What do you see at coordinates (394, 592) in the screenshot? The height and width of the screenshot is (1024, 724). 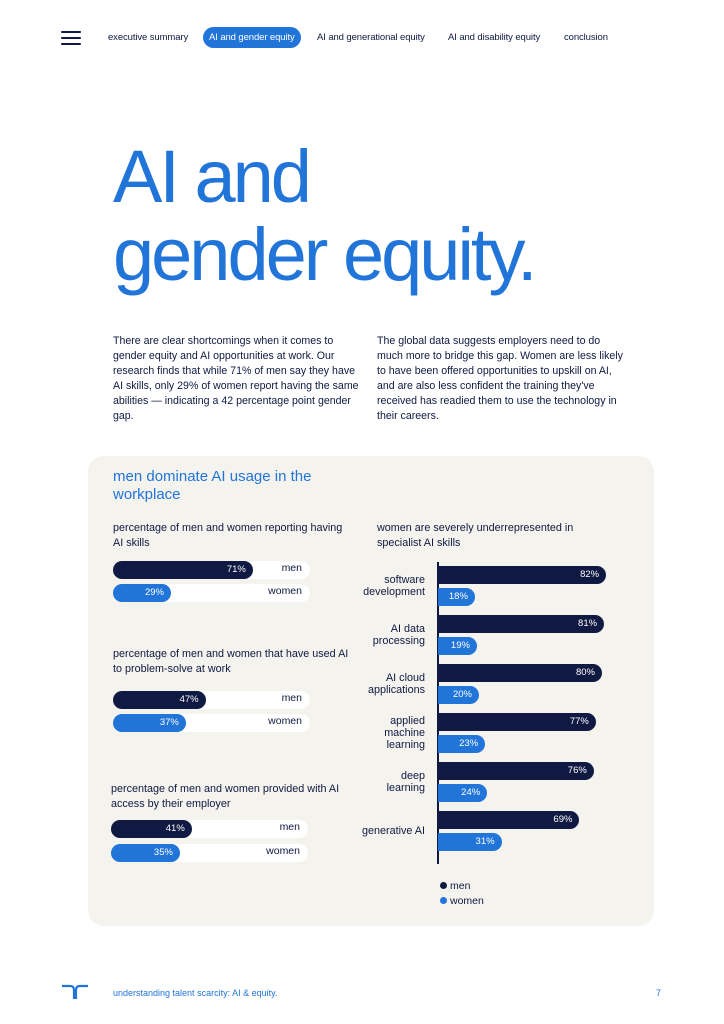 I see `category-label-line: development` at bounding box center [394, 592].